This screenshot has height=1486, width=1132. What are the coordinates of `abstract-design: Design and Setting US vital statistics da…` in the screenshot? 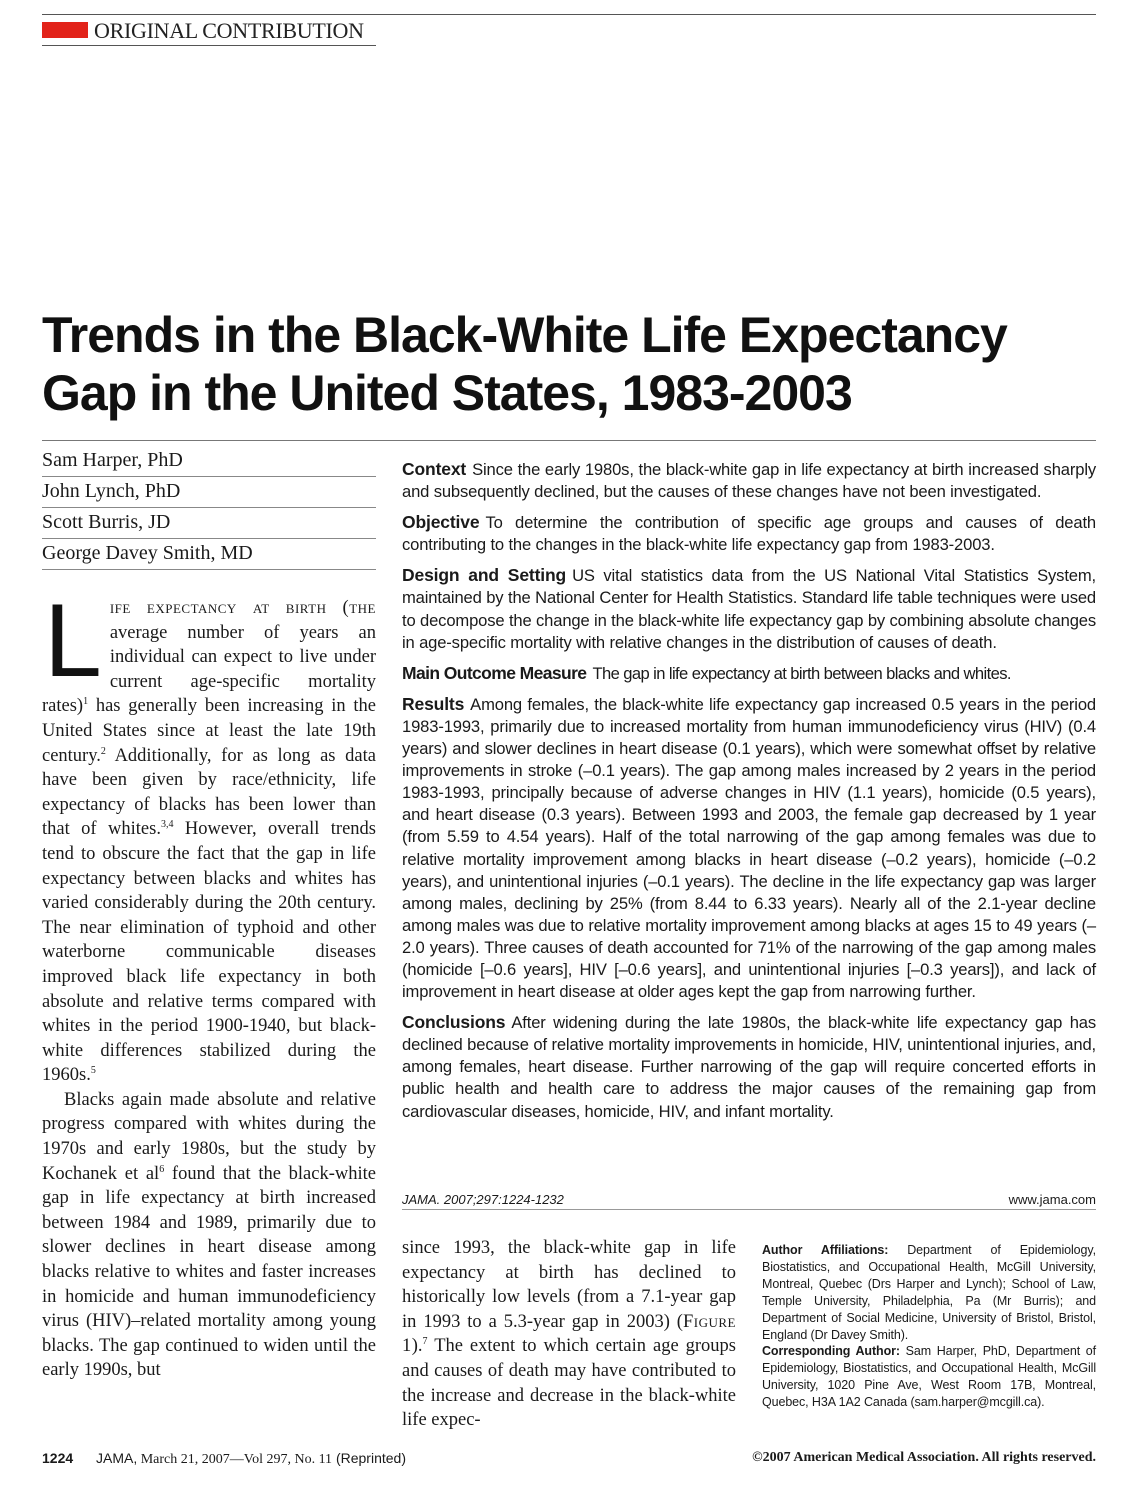 It's located at (749, 608).